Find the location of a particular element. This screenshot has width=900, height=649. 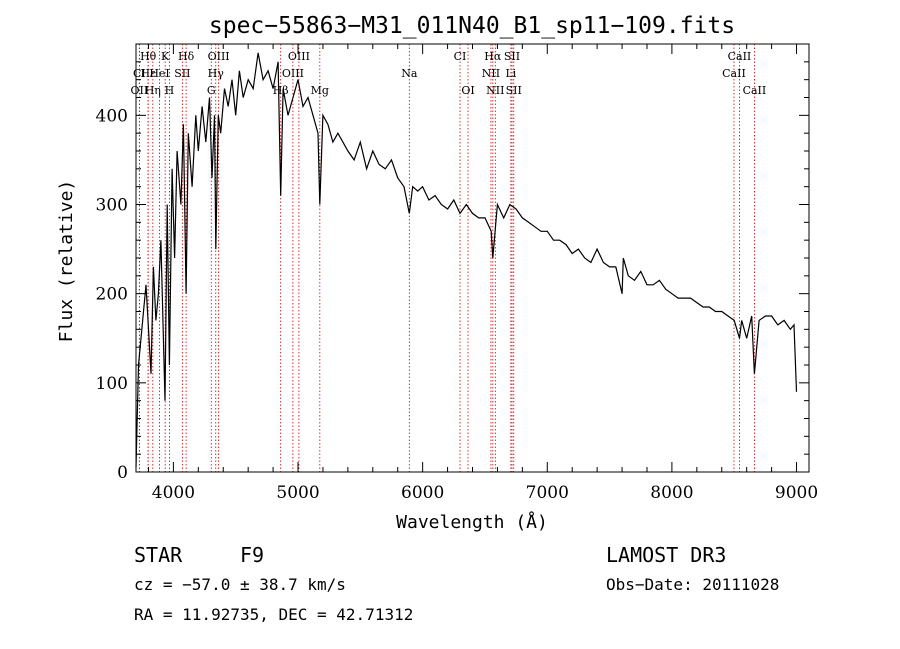

line-label: Na is located at coordinates (409, 73).